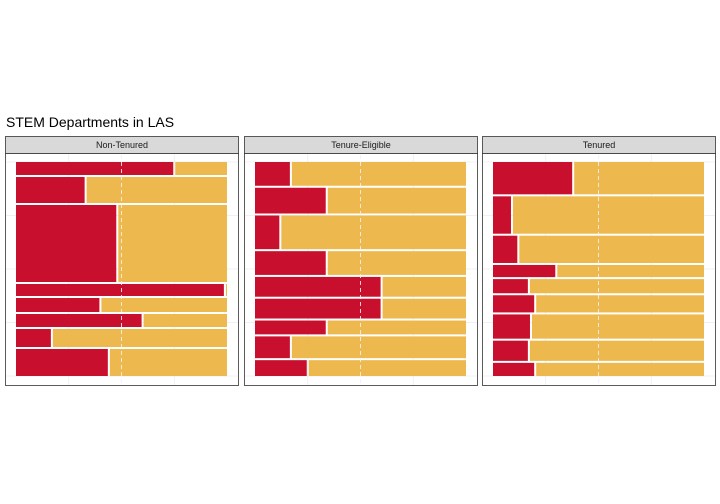 The height and width of the screenshot is (504, 720). Describe the element at coordinates (90, 122) in the screenshot. I see `chart-title: STEM Departments in LAS` at that location.